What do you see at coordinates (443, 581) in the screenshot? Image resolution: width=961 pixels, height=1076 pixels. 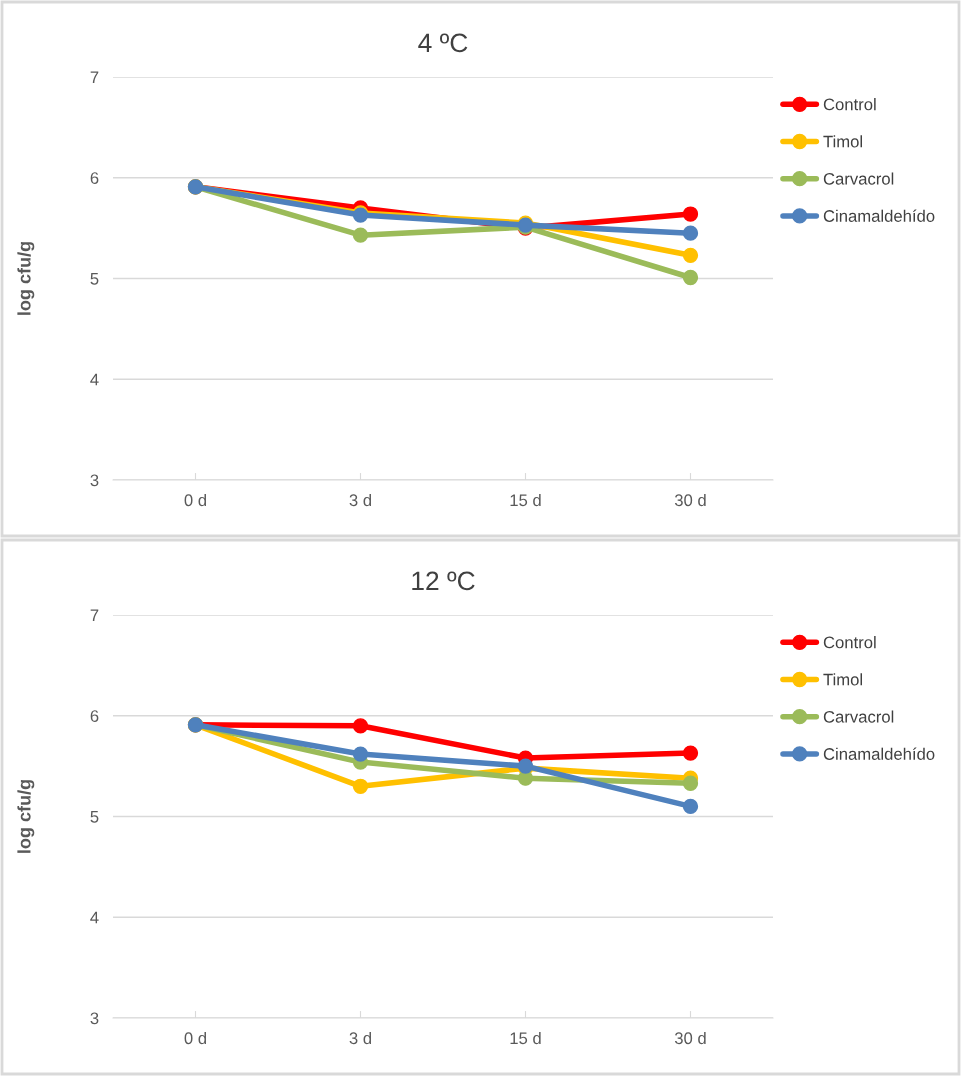 I see `chart-title: 12 ºC` at bounding box center [443, 581].